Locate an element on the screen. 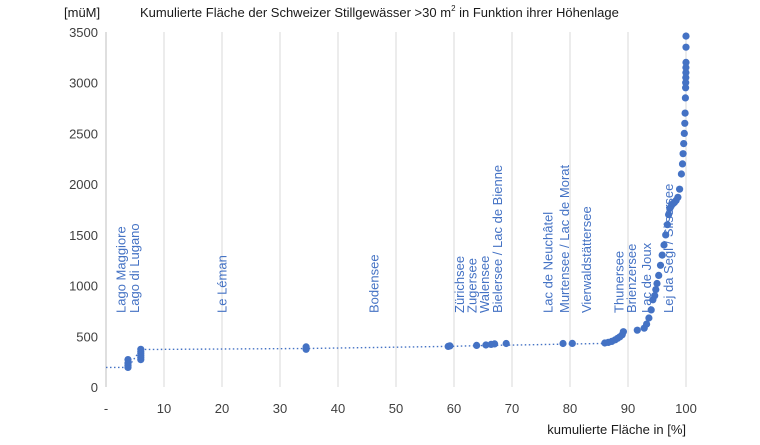  y-tick-label: 2000 is located at coordinates (83, 184).